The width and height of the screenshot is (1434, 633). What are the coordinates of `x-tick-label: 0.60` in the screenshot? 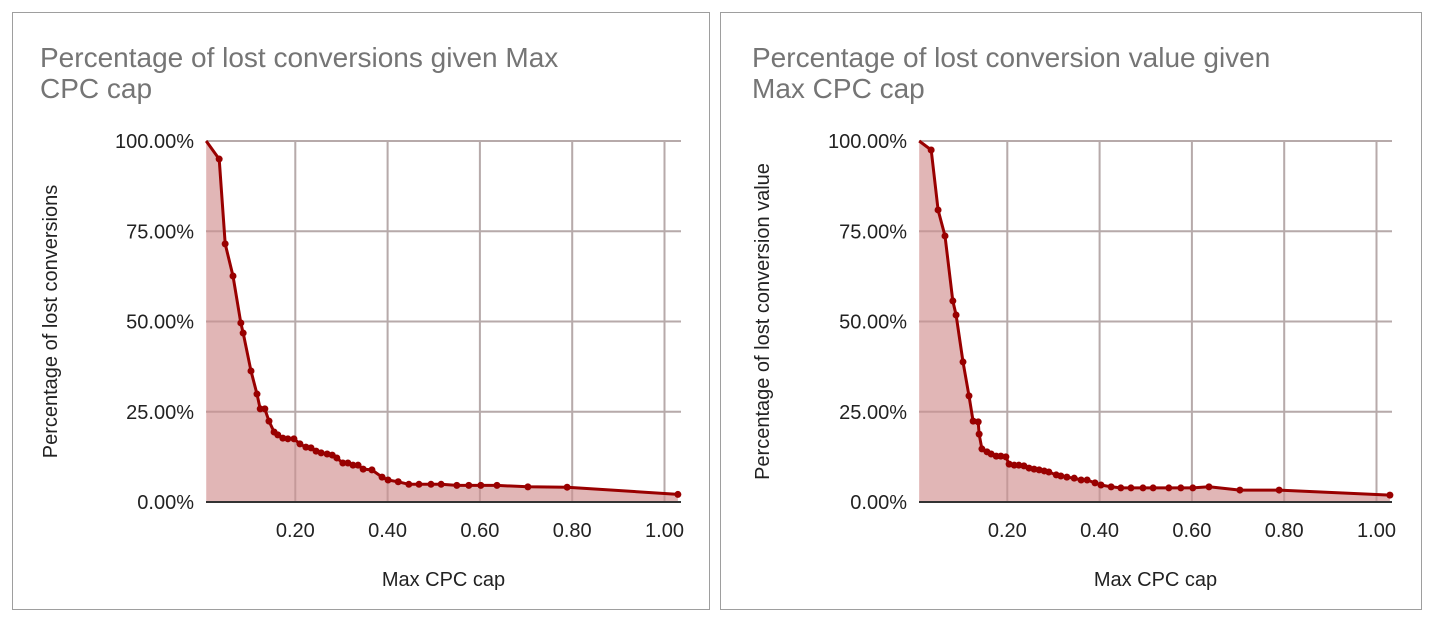 It's located at (1191, 531).